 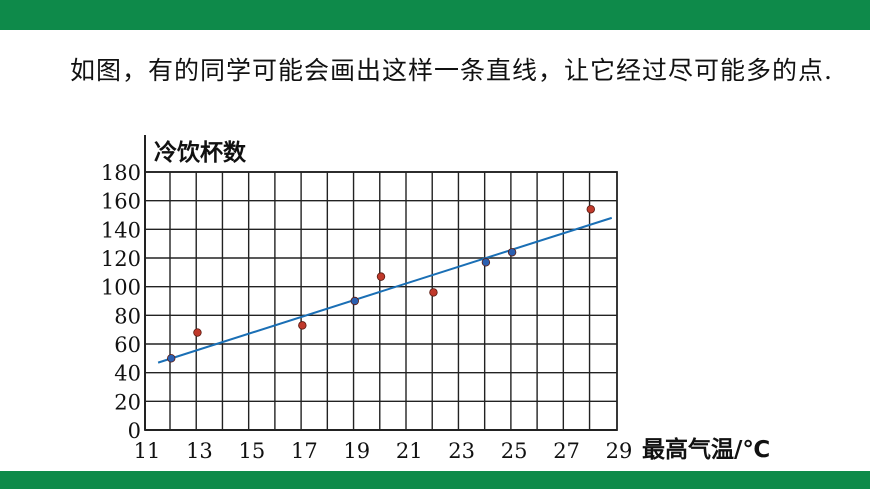 I want to click on x-tick-label: 13, so click(x=199, y=451).